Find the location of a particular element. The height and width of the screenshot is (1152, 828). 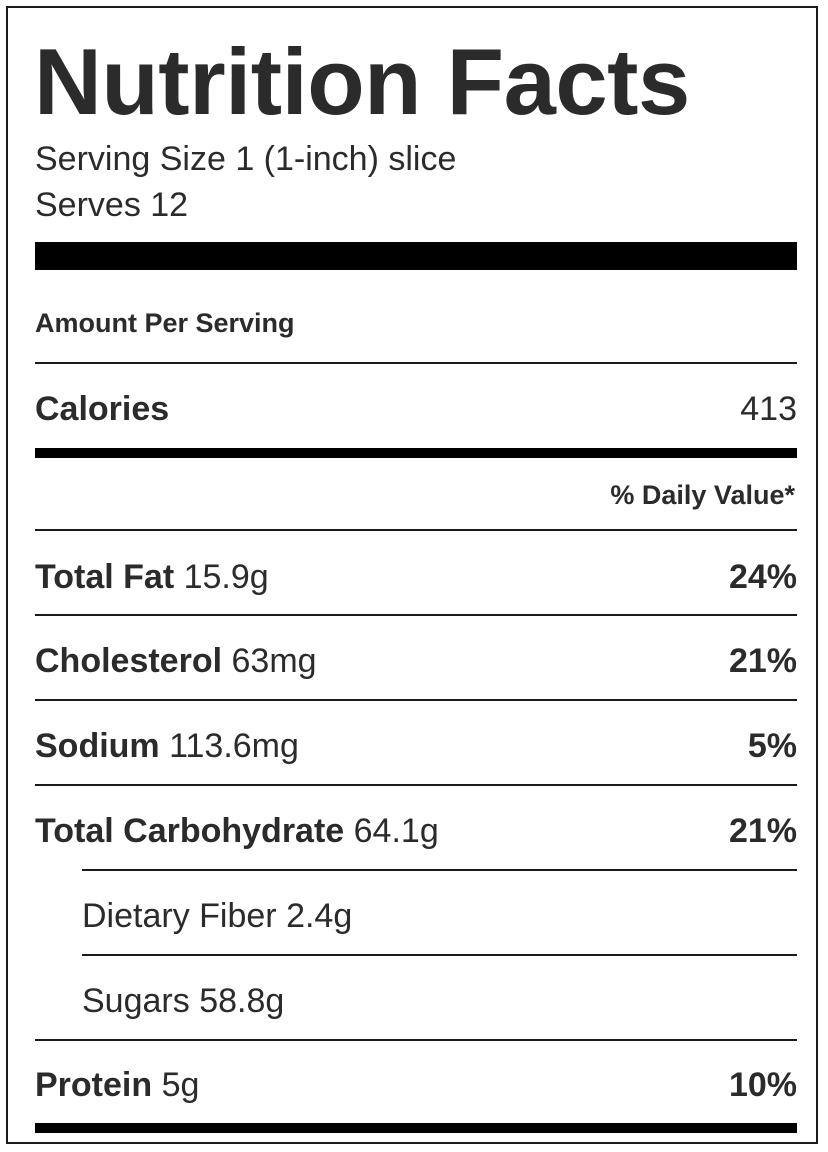

nutrient-amount: 64.1g is located at coordinates (396, 830).